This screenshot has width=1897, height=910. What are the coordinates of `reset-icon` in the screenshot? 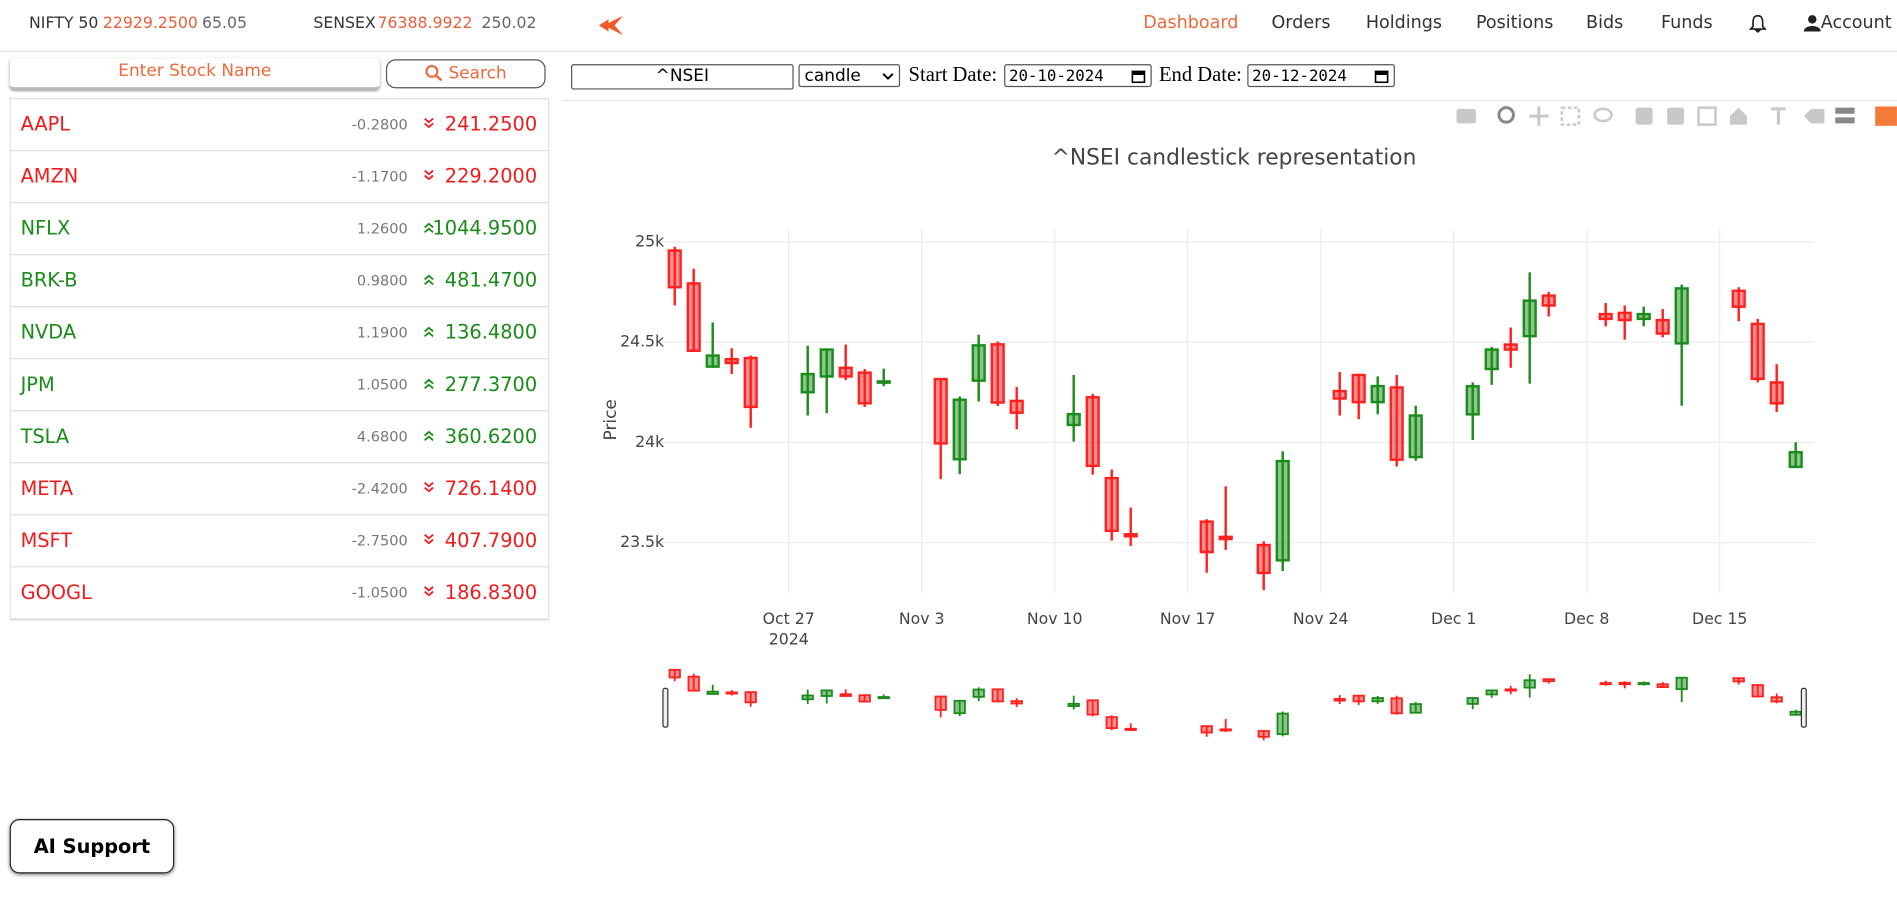 It's located at (1738, 116).